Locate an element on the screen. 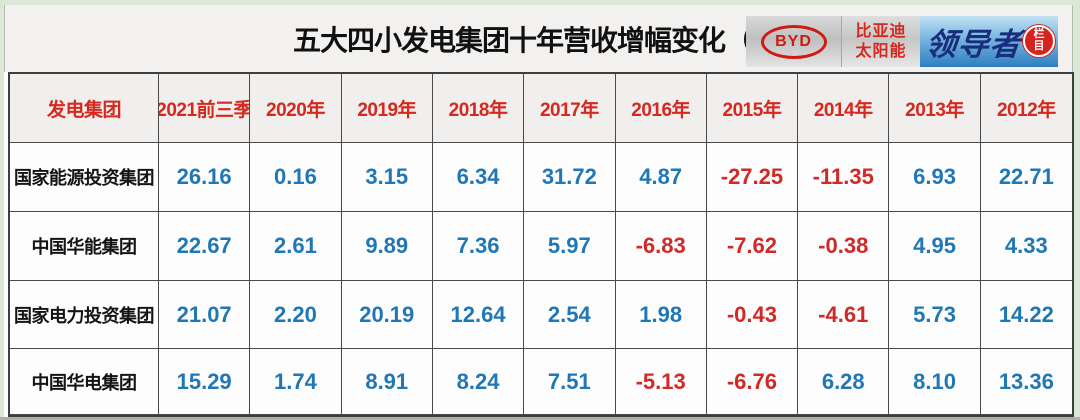  table-cell: 31.72 is located at coordinates (570, 177).